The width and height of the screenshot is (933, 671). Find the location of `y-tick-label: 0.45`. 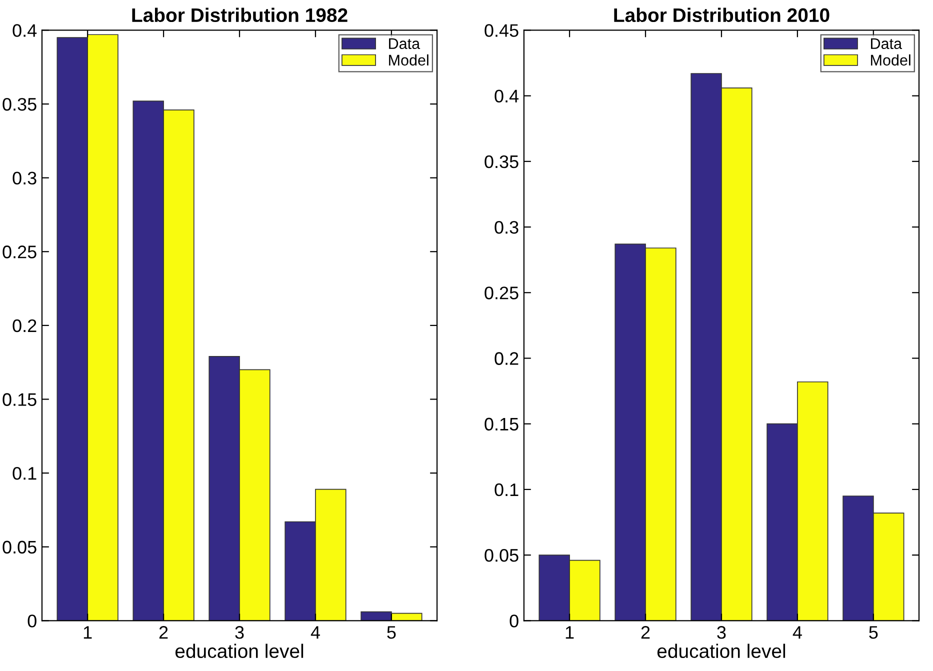

y-tick-label: 0.45 is located at coordinates (501, 30).